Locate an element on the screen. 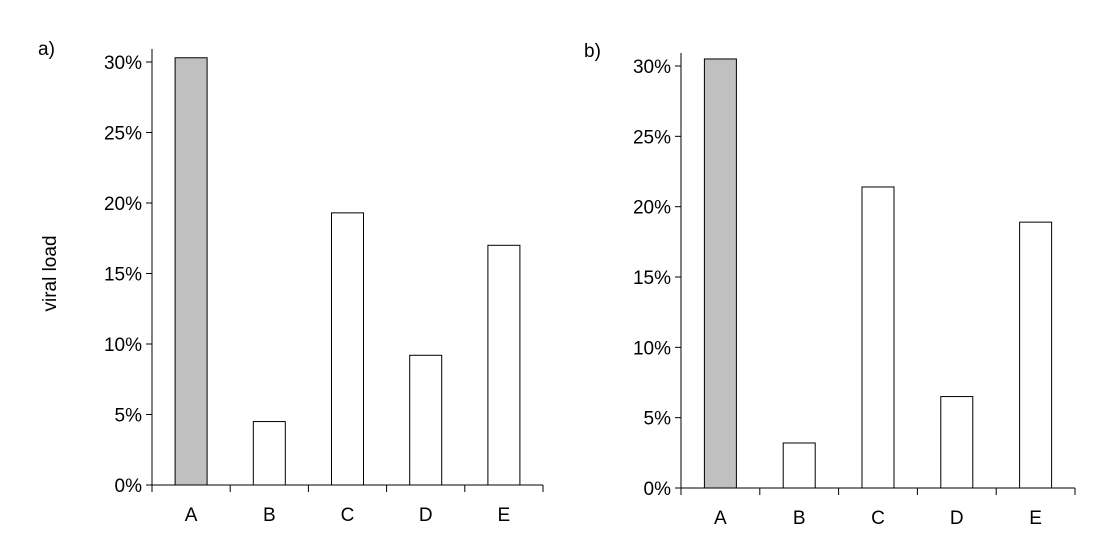  panel-label: a) is located at coordinates (46, 49).